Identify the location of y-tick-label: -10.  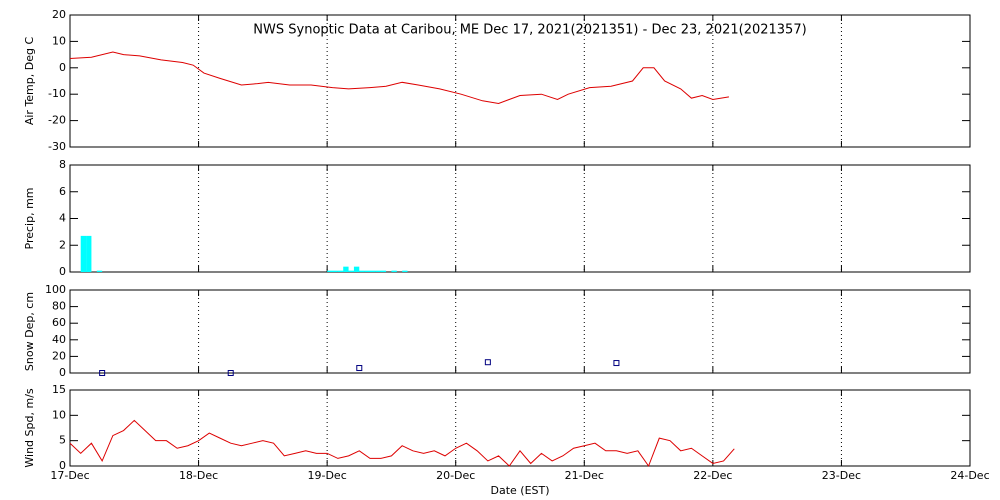
(57, 93).